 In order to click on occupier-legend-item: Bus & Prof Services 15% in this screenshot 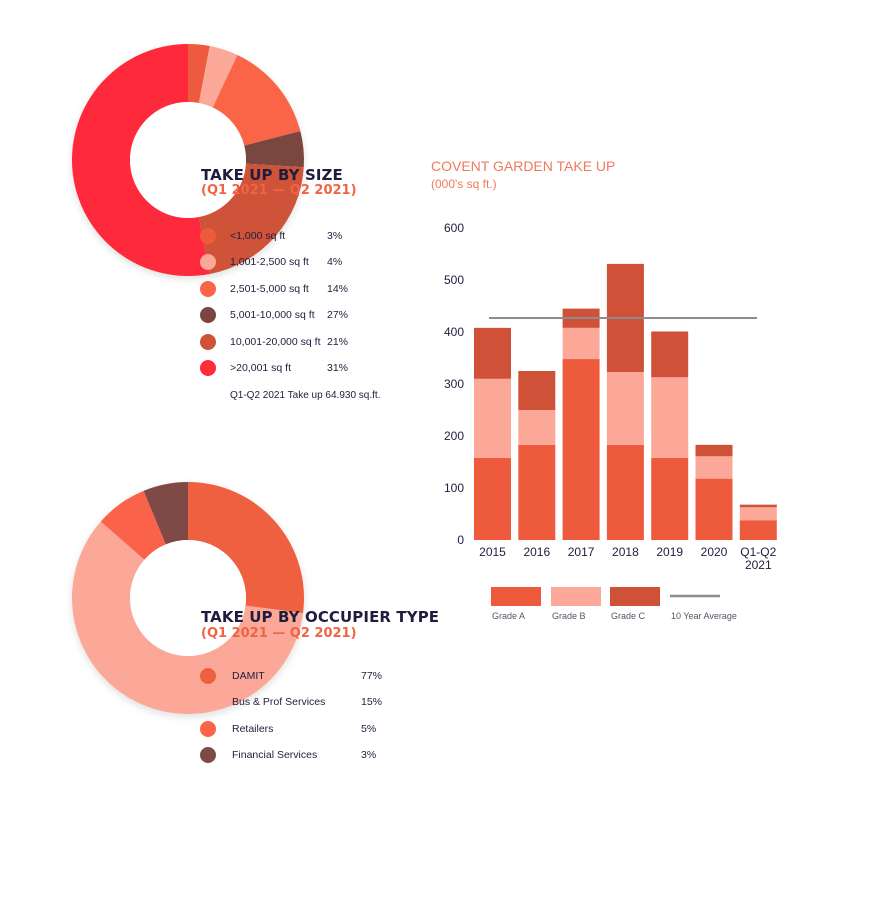, I will do `click(300, 703)`.